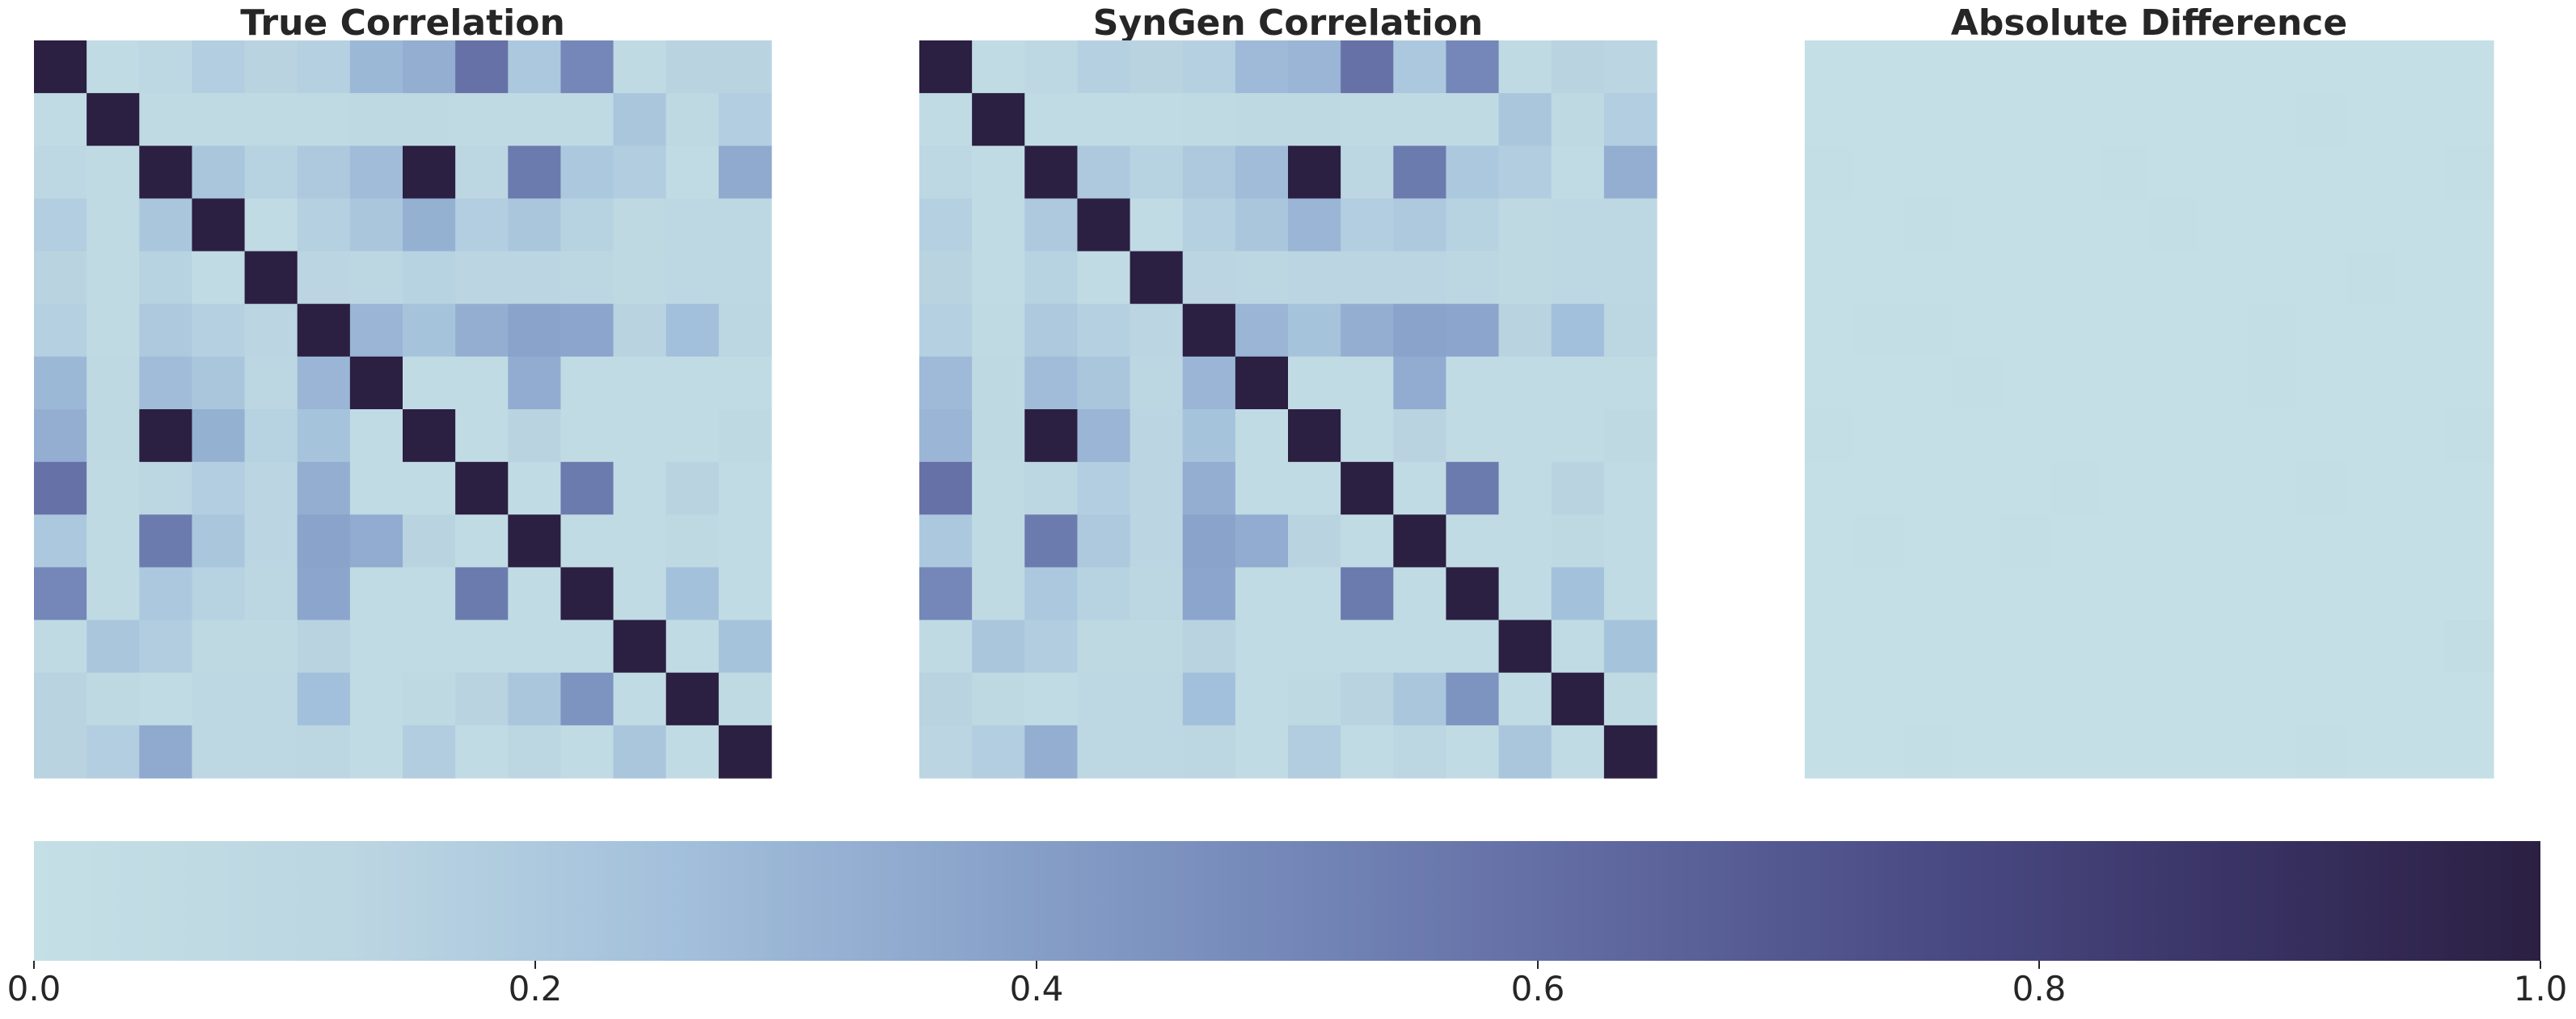 The width and height of the screenshot is (2576, 1019). Describe the element at coordinates (1036, 988) in the screenshot. I see `colorbar-tick-label: 0.4` at that location.